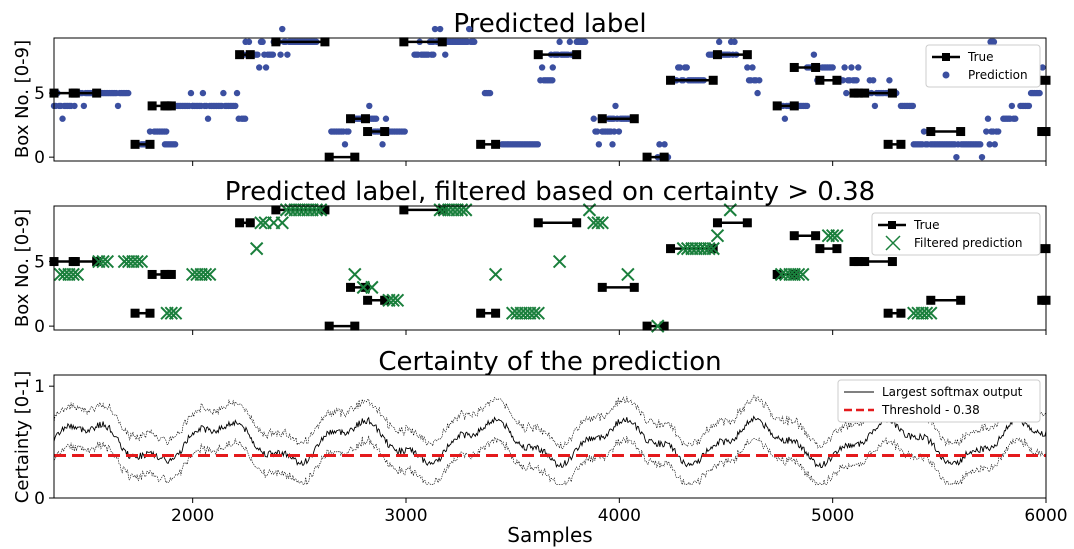 The height and width of the screenshot is (549, 1074). I want to click on legend3-threshold-label: Threshold - 0.38, so click(930, 410).